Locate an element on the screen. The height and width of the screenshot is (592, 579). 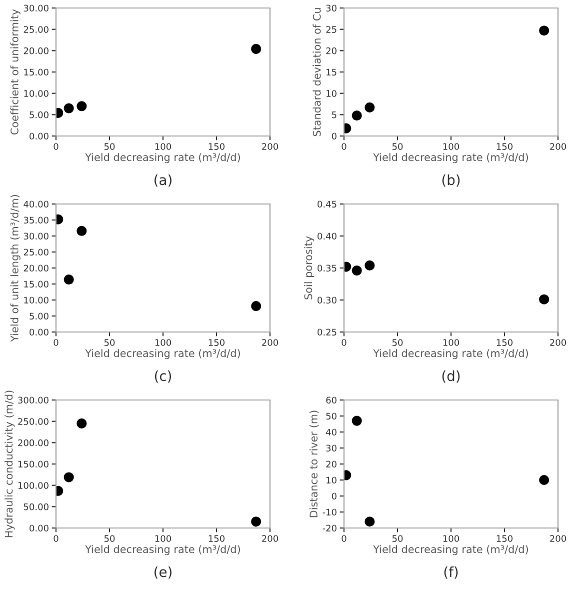
y-tick-label: 100.00 is located at coordinates (33, 485).